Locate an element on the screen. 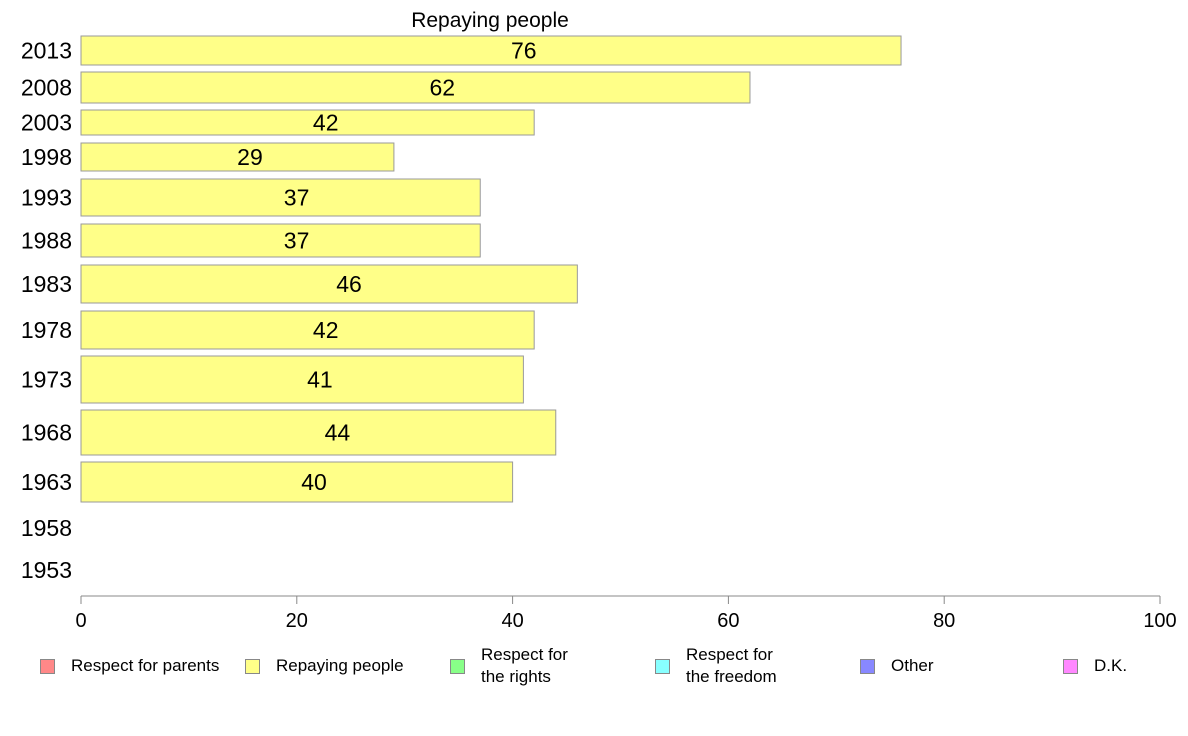 The width and height of the screenshot is (1188, 736). legend-label: Respect for the rights is located at coordinates (524, 665).